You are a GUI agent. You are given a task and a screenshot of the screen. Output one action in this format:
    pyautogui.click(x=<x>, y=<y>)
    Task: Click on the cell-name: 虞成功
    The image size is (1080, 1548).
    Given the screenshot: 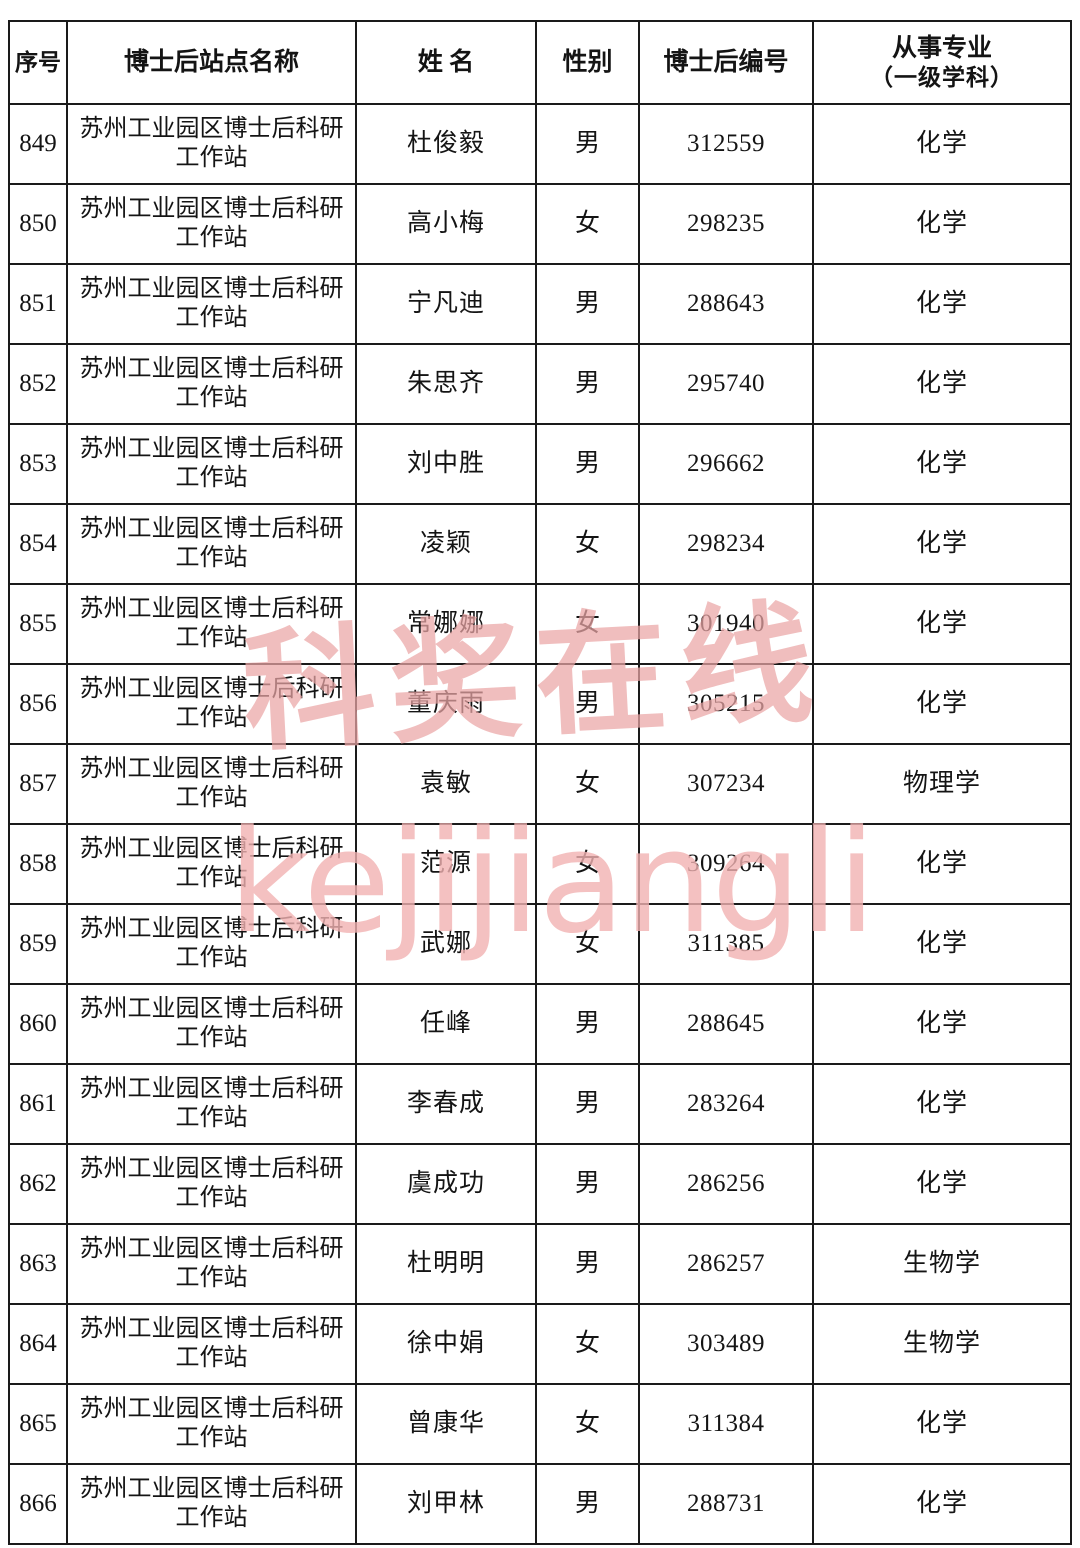 What is the action you would take?
    pyautogui.click(x=446, y=1184)
    